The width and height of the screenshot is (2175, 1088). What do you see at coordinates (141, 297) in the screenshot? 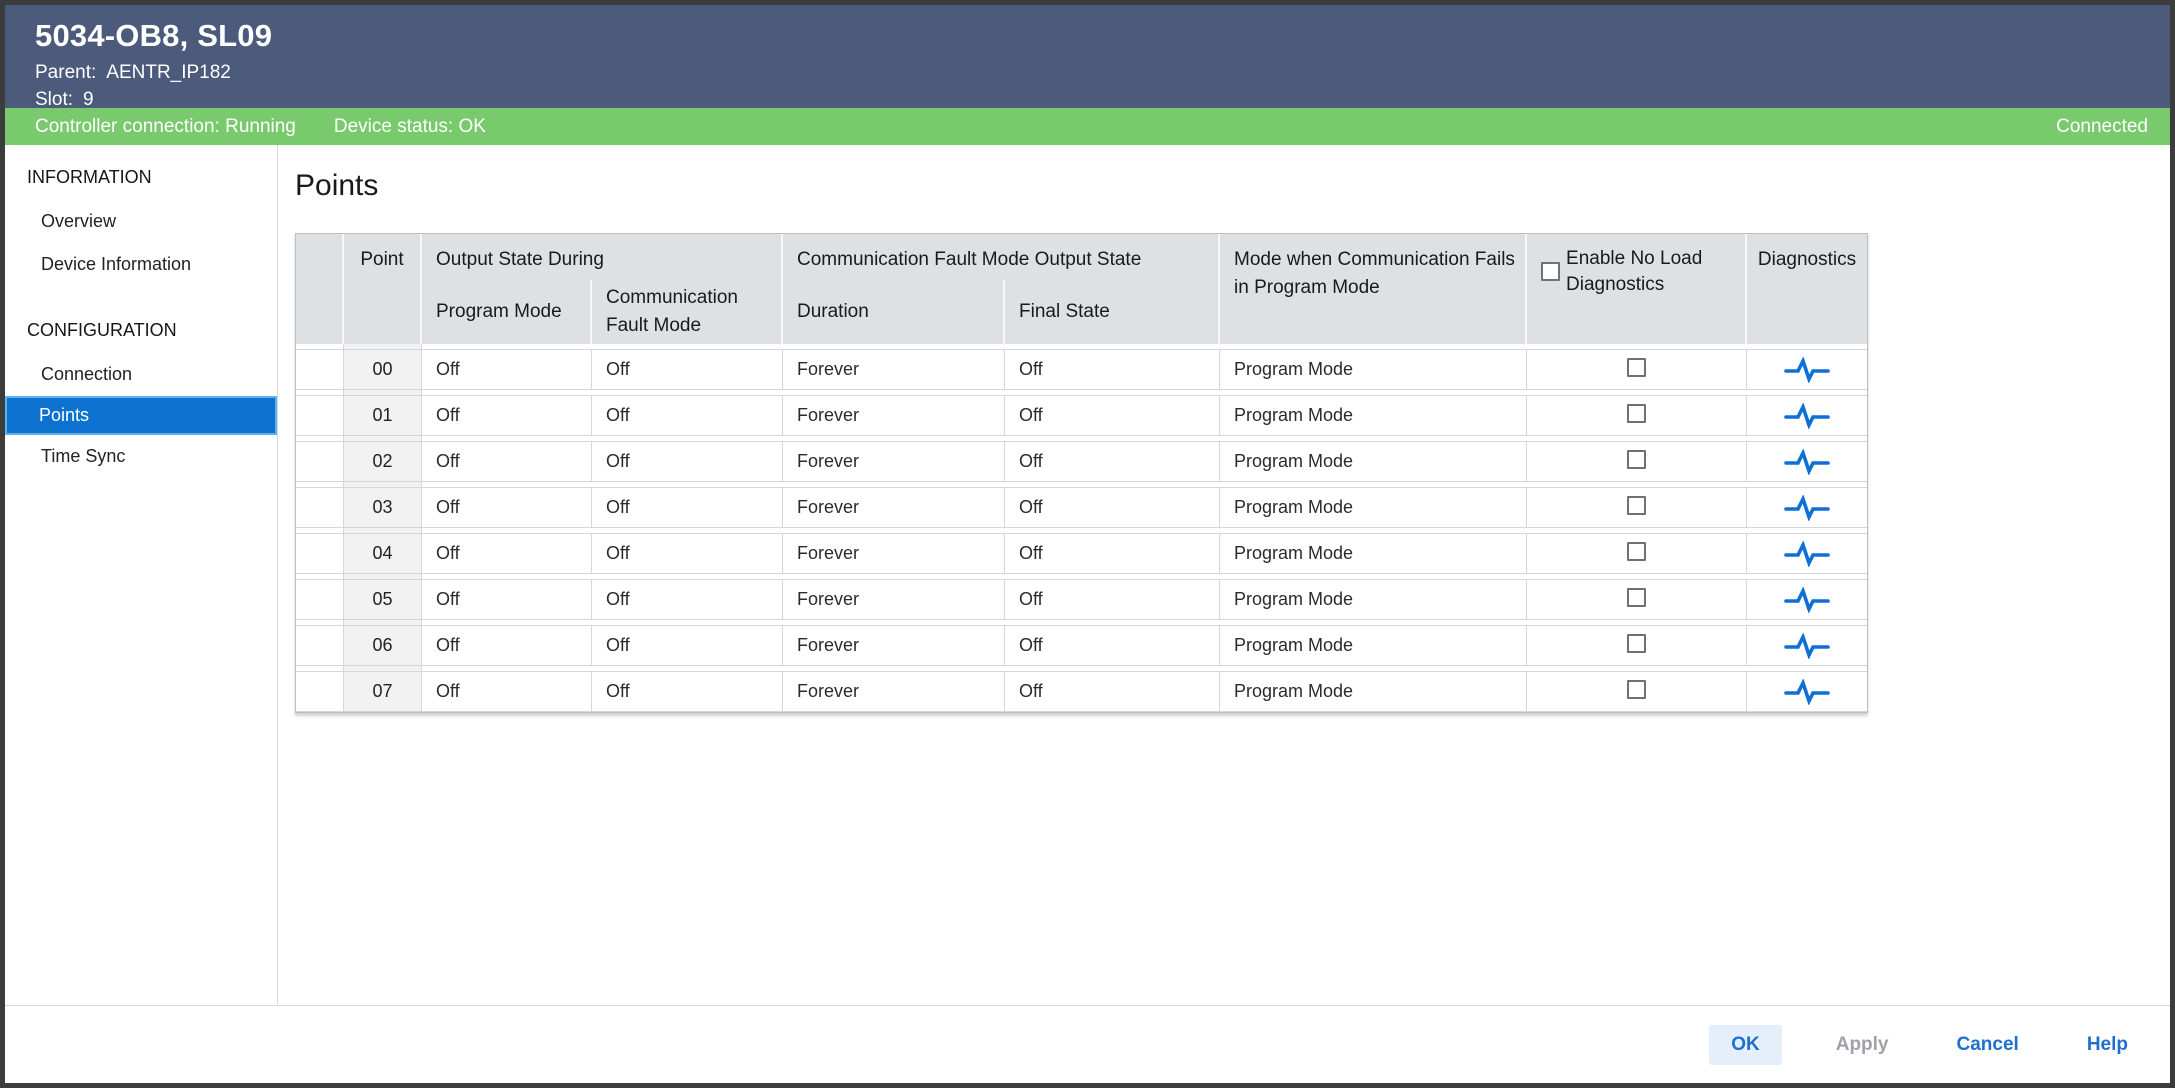
I see `sidebar-gap` at bounding box center [141, 297].